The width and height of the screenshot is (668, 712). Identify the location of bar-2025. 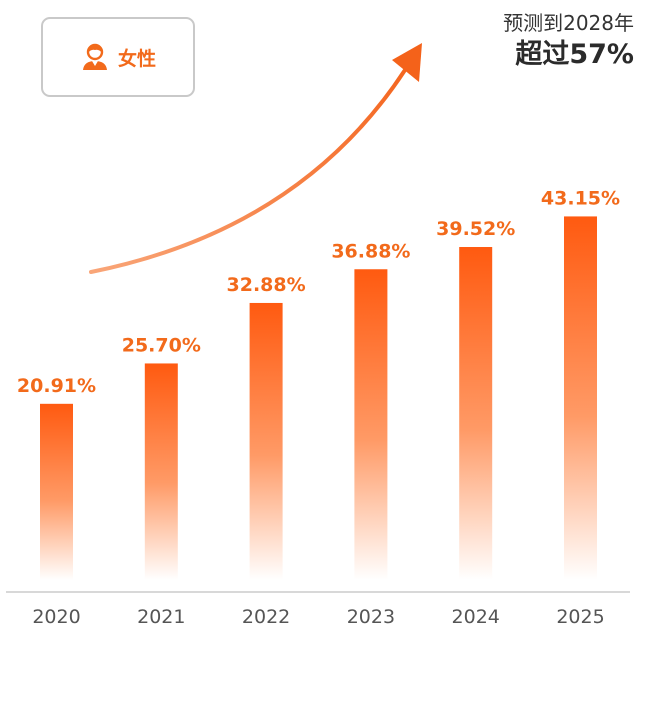
(580, 398).